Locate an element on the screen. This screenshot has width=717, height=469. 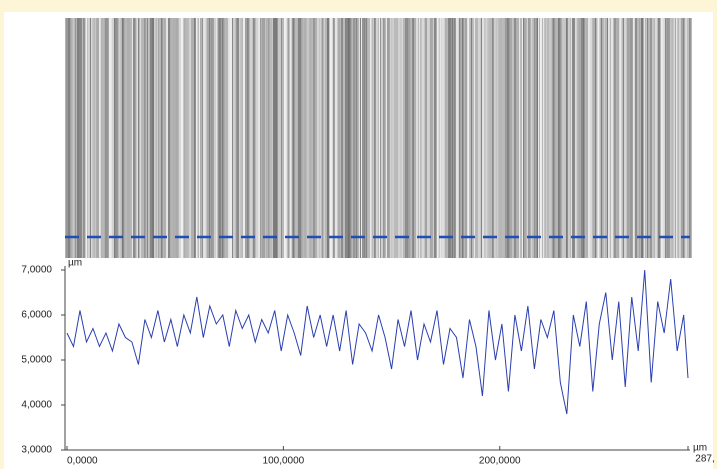
y-axis-unit: µm is located at coordinates (75, 263).